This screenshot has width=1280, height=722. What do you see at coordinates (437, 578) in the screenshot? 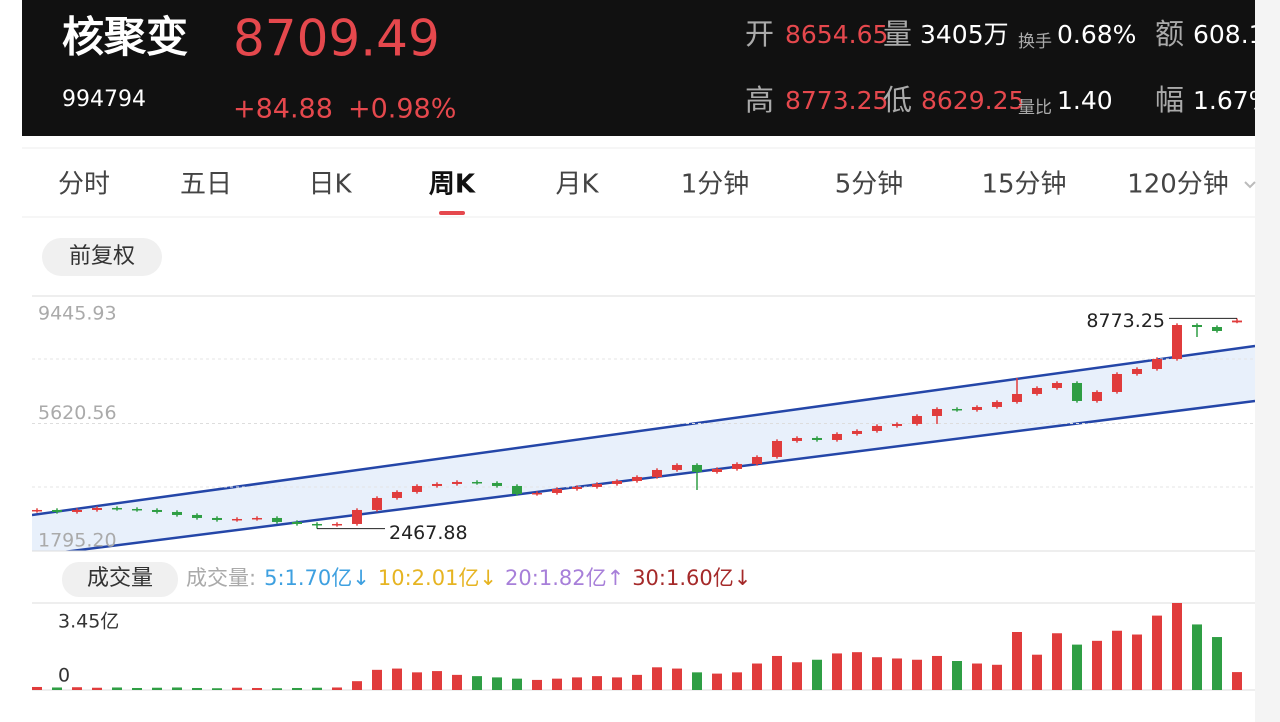
I see `legend-item: 10:2.01亿↓` at bounding box center [437, 578].